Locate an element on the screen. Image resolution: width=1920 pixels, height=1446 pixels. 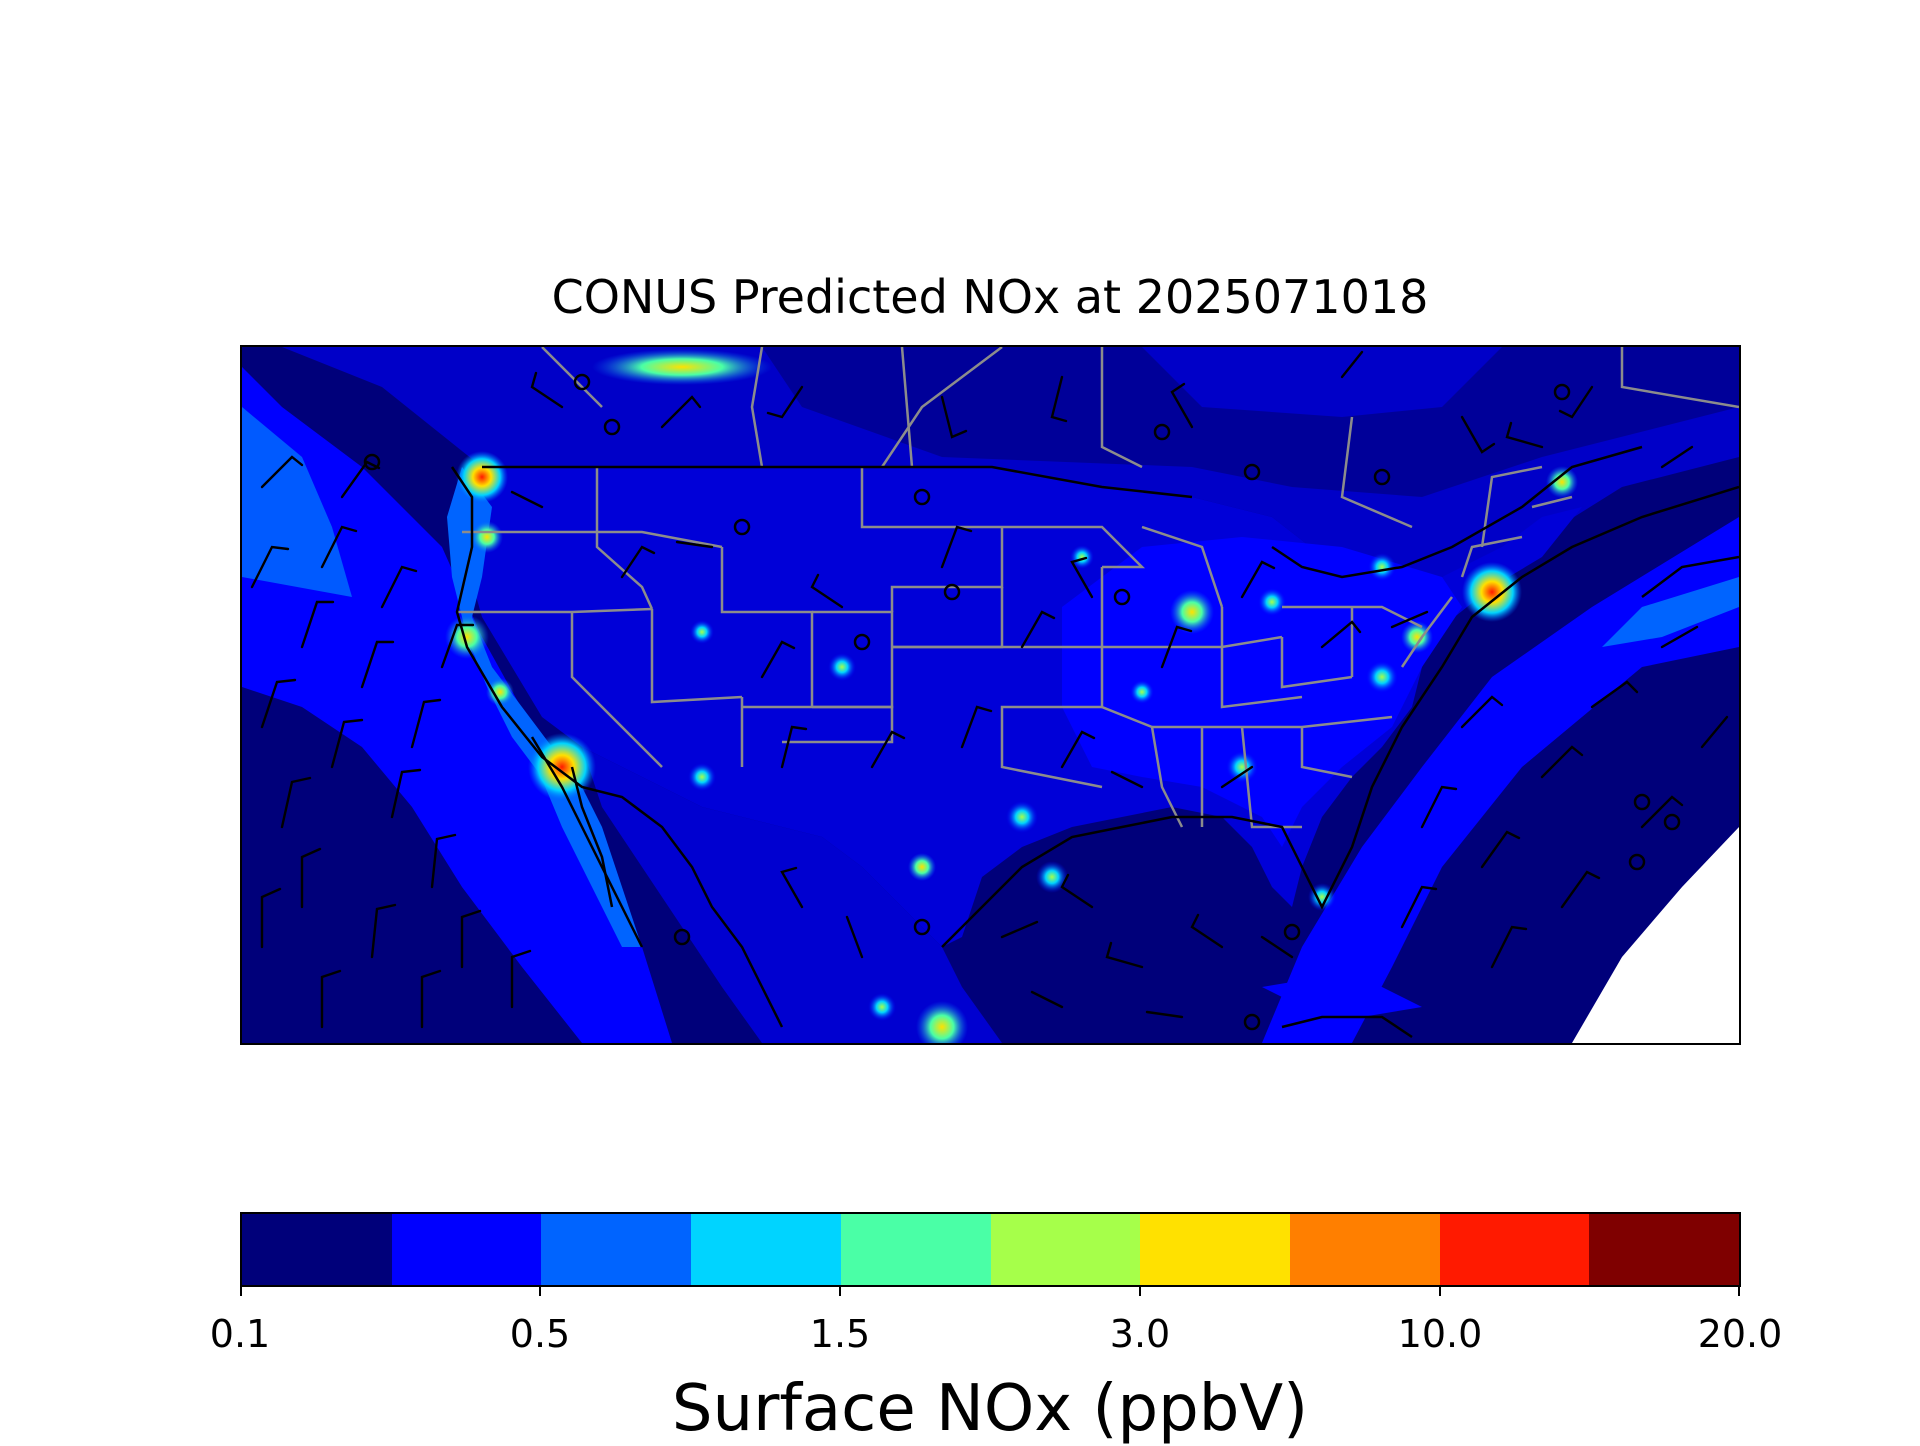
colorbar-label: Surface NOx (ppbV) is located at coordinates (990, 1409).